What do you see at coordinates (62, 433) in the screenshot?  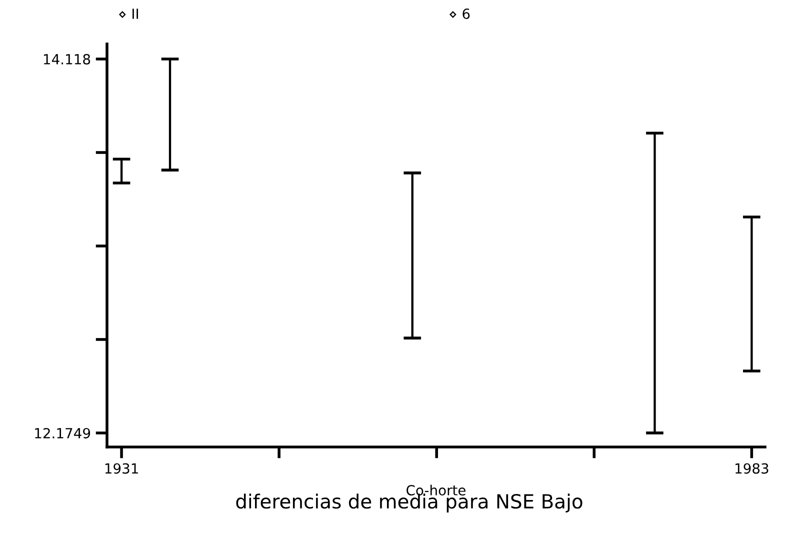 I see `y-tick-label: 12.1749` at bounding box center [62, 433].